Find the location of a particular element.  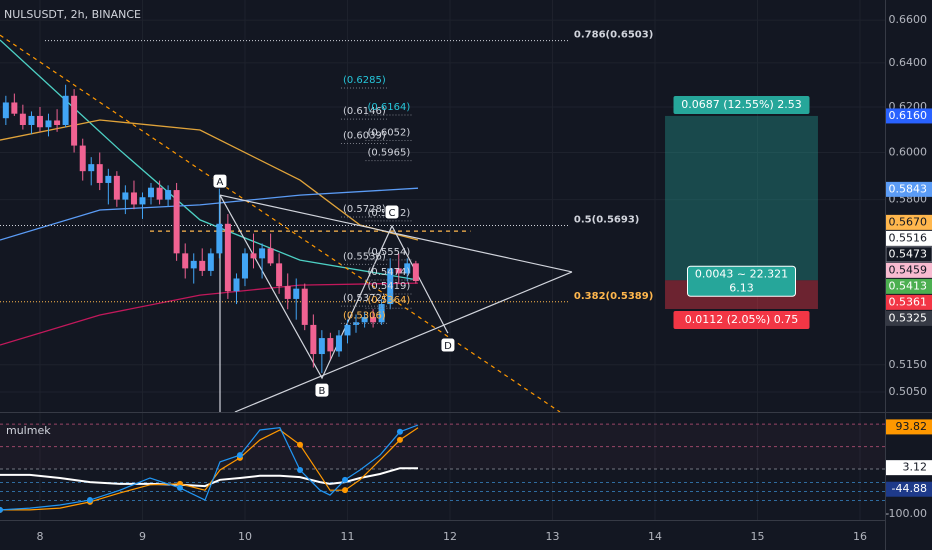

symbol-title: NULSUSDT, 2h, BINANCE is located at coordinates (72, 14).